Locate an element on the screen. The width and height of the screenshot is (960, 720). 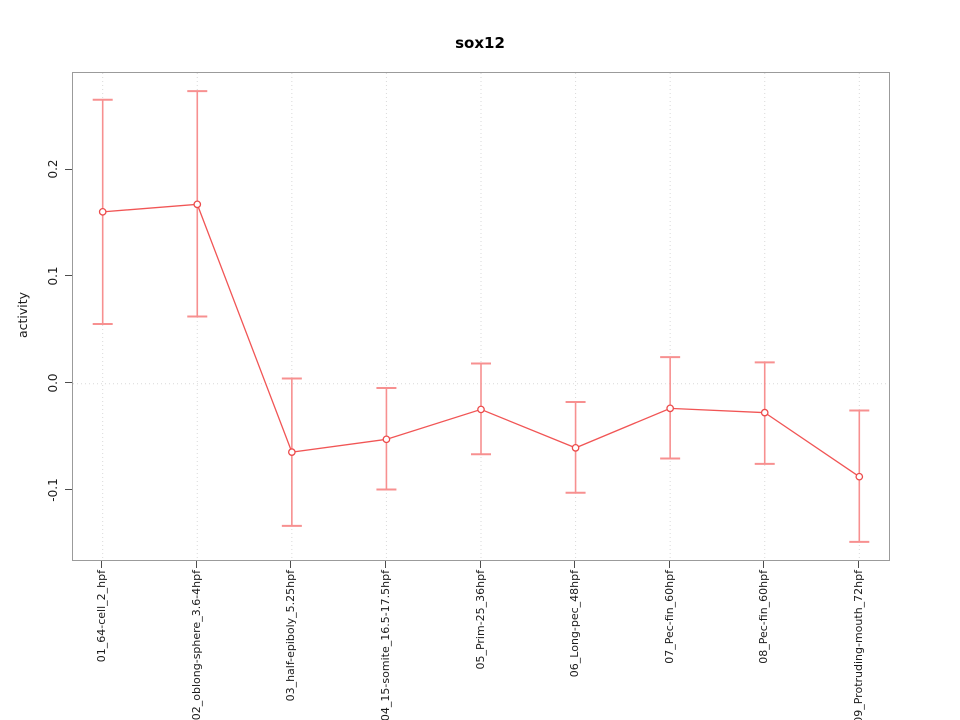
chart-title: sox12 is located at coordinates (480, 43).